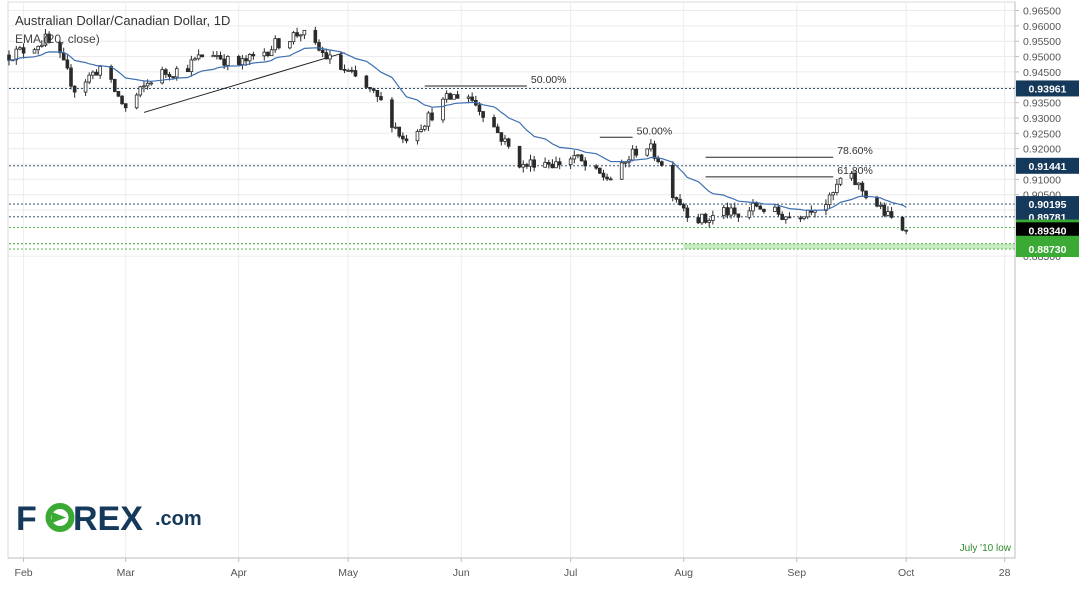 This screenshot has height=592, width=1080. I want to click on y-tick-label: 0.95000, so click(1042, 58).